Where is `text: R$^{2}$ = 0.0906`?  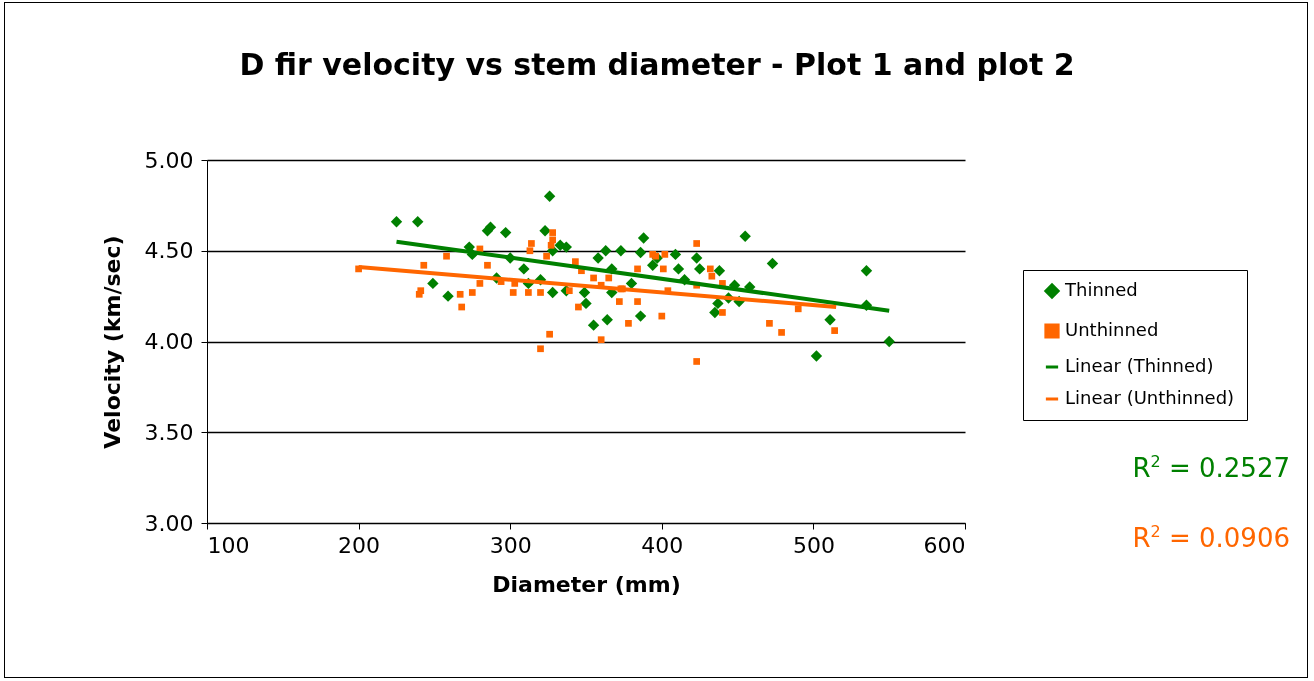
text: R$^{2}$ = 0.0906 is located at coordinates (1211, 537).